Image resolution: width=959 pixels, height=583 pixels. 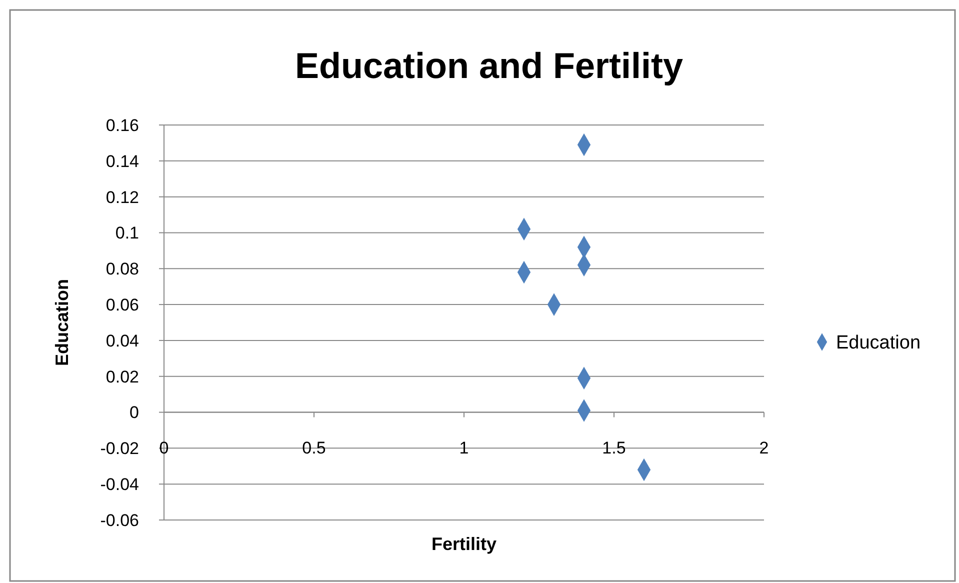 What do you see at coordinates (314, 448) in the screenshot?
I see `x-tick-label: 0.5` at bounding box center [314, 448].